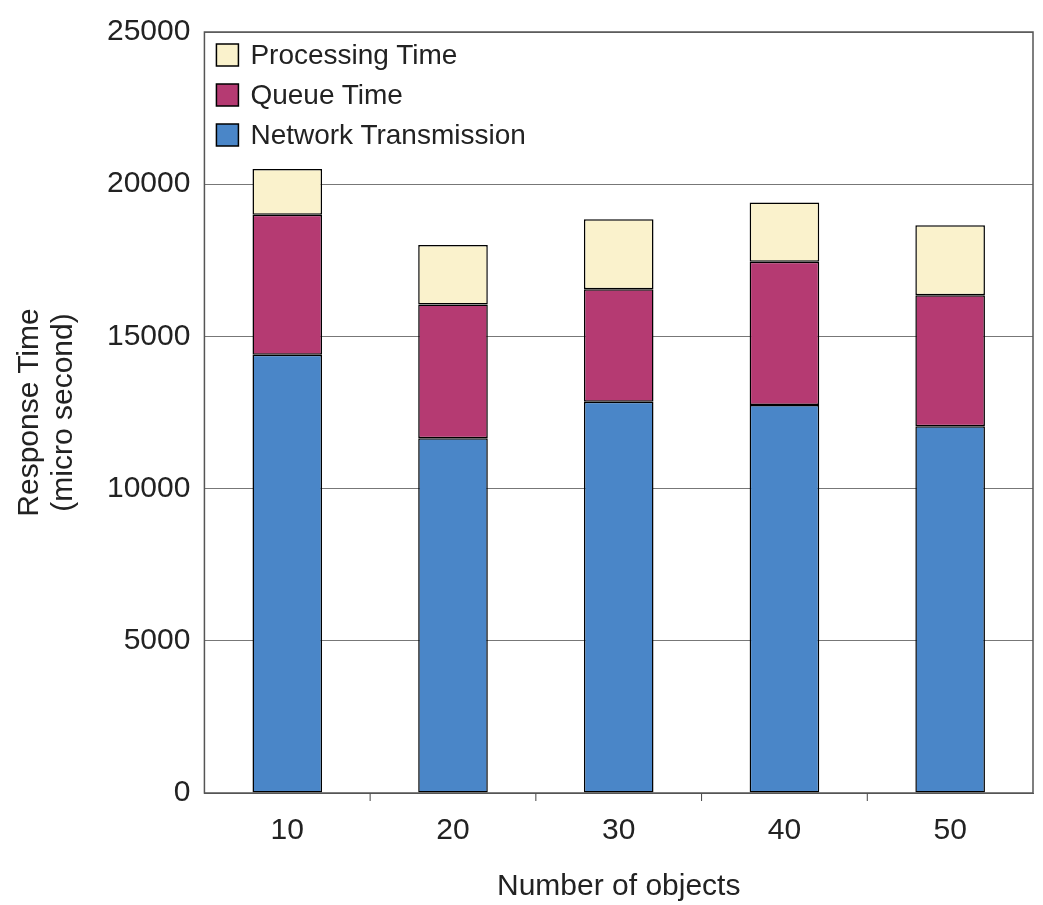  Describe the element at coordinates (44, 412) in the screenshot. I see `y-axis-title: Response Time (micro second)` at that location.